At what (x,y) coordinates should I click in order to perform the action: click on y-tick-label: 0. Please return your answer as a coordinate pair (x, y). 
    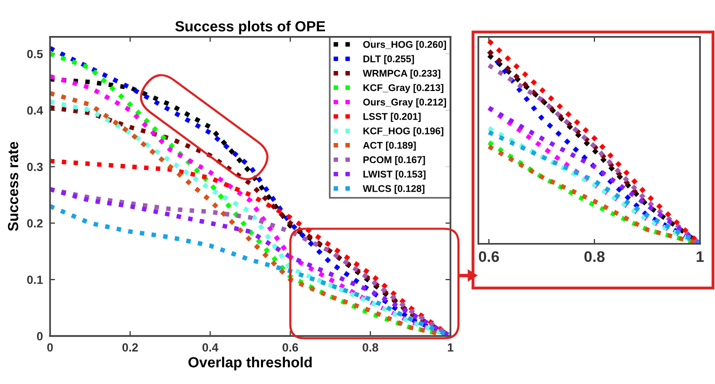
    Looking at the image, I should click on (40, 336).